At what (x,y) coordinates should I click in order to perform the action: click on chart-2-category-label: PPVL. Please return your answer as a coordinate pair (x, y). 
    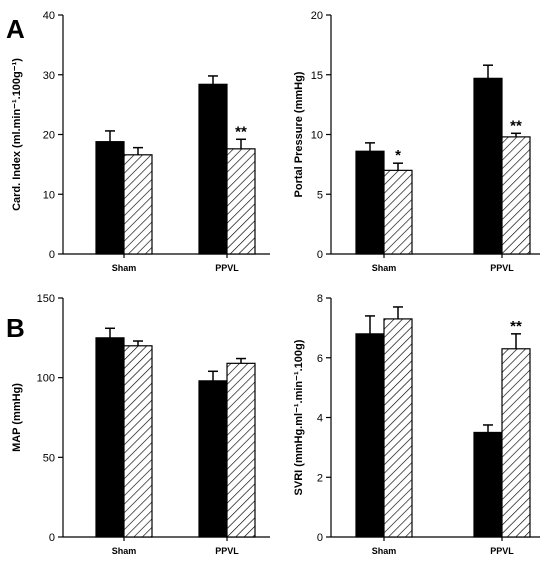
    Looking at the image, I should click on (502, 268).